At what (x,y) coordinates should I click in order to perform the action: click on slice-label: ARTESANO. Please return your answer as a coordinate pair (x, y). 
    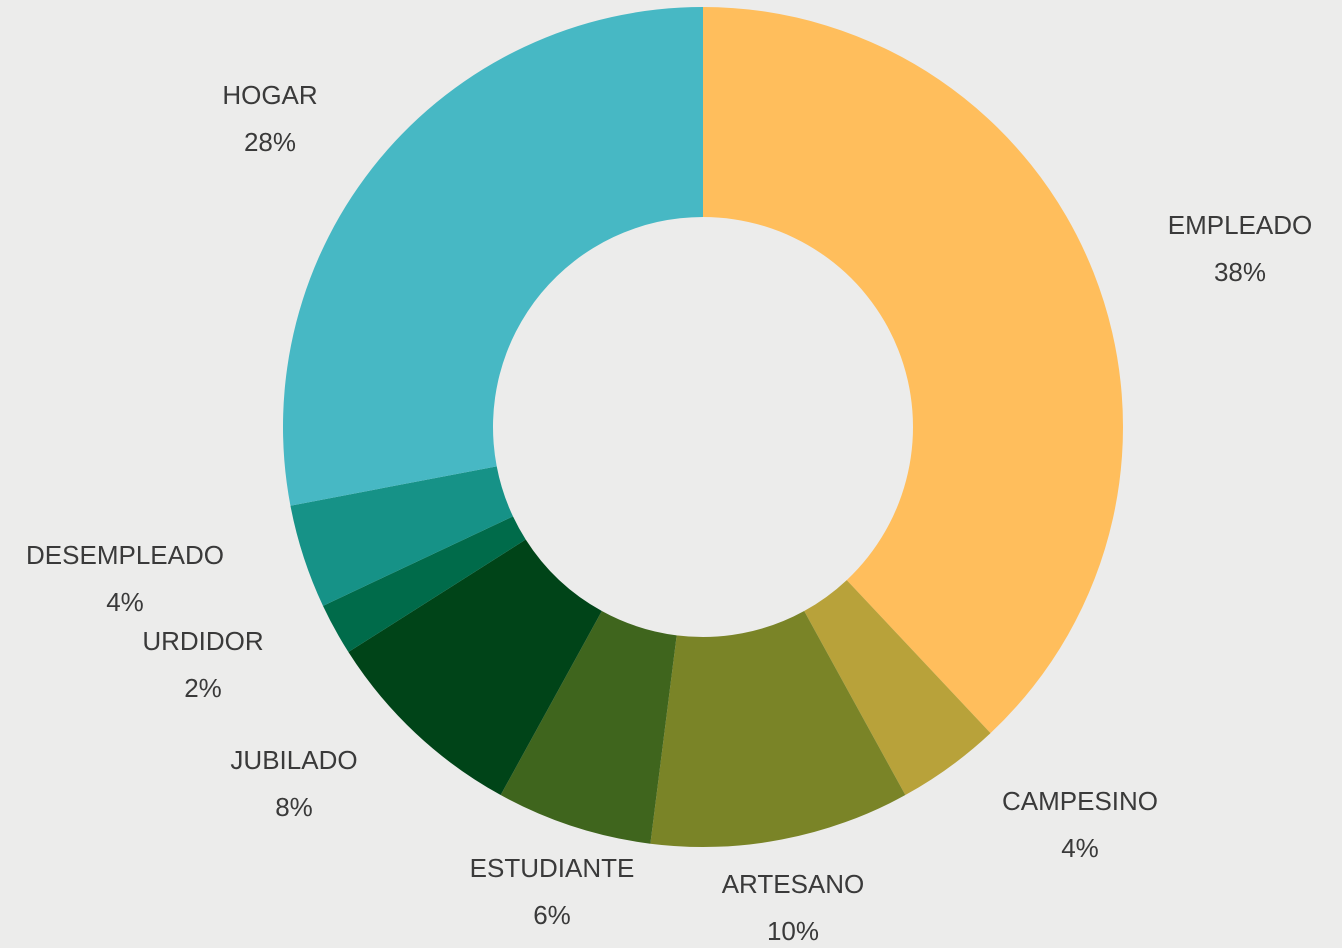
    Looking at the image, I should click on (793, 884).